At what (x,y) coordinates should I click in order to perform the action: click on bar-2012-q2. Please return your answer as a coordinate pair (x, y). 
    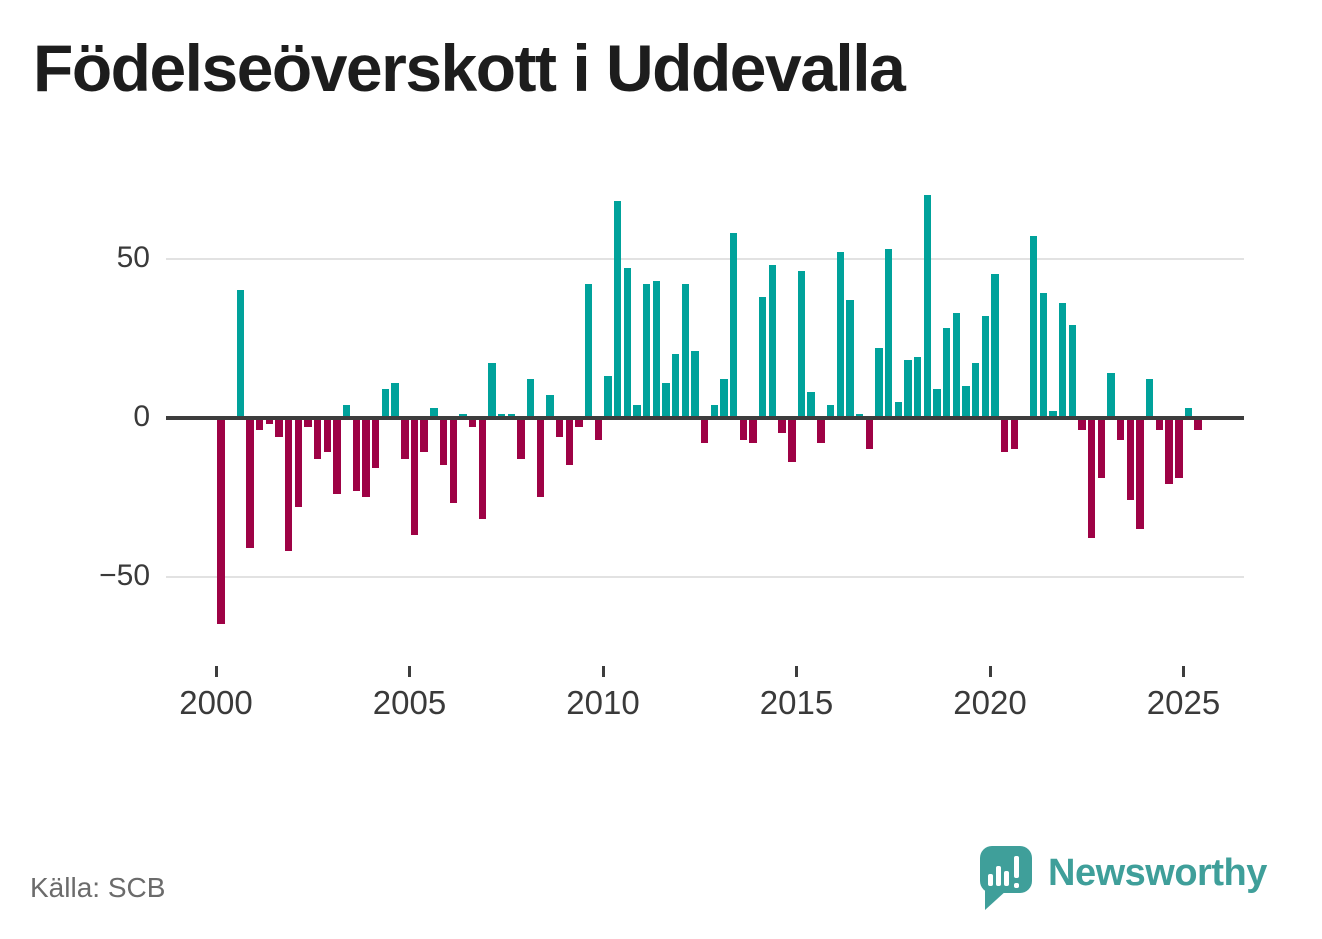
    Looking at the image, I should click on (695, 384).